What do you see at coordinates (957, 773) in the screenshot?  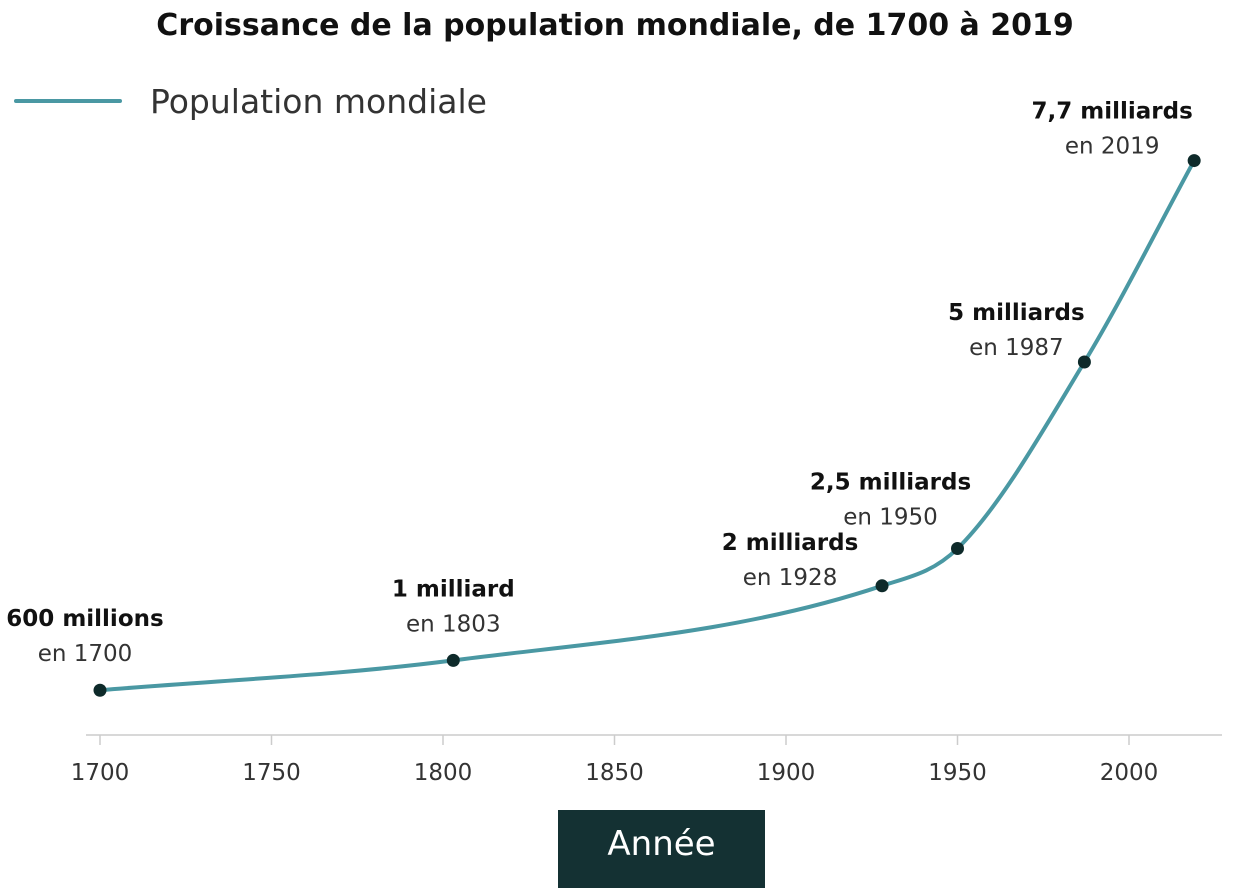 I see `x-tick-label: 1950` at bounding box center [957, 773].